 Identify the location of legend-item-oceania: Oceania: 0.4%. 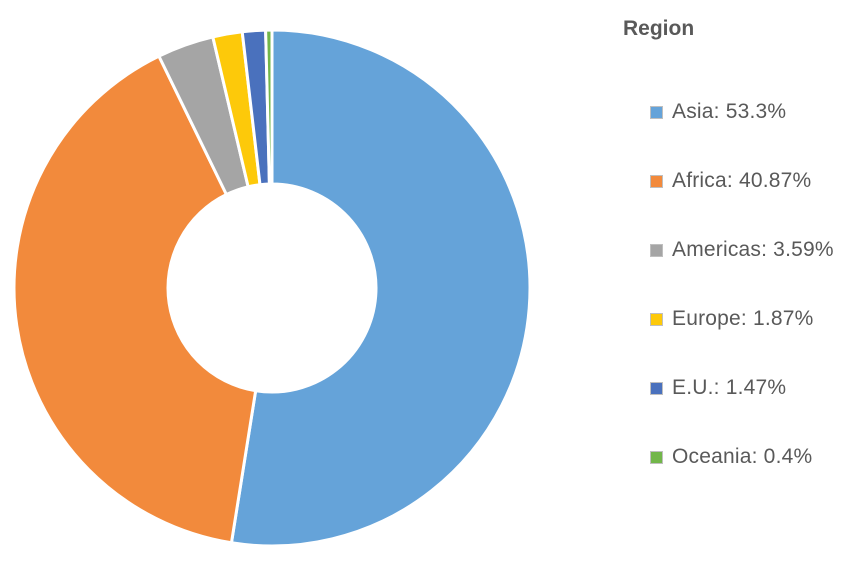
(742, 457).